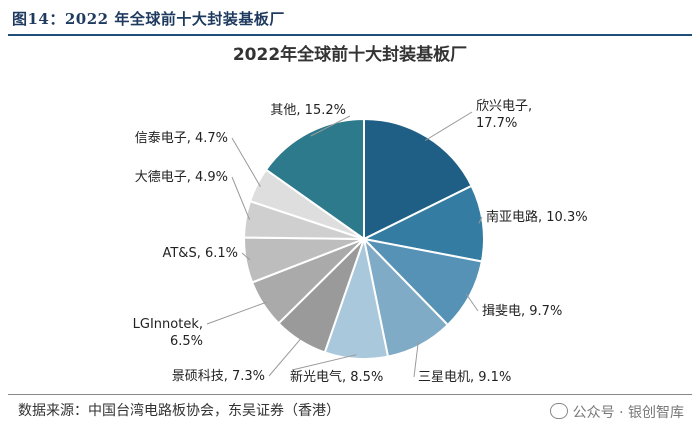 The height and width of the screenshot is (429, 700). What do you see at coordinates (464, 377) in the screenshot?
I see `slice-label: 三星电机, 9.1%` at bounding box center [464, 377].